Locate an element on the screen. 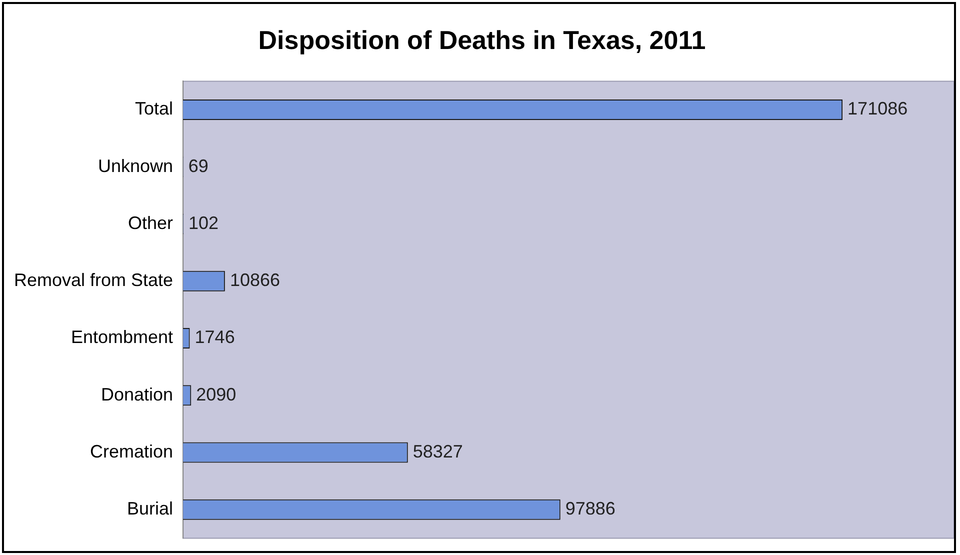 The width and height of the screenshot is (960, 555). y-tick-label: Cremation is located at coordinates (132, 451).